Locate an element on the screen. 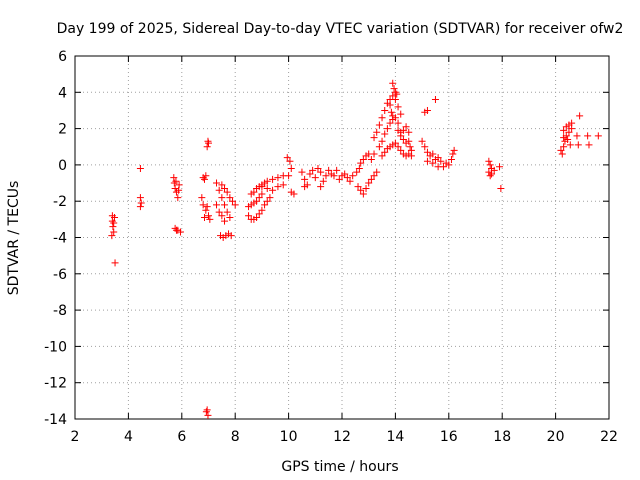 The image size is (640, 480). x-tick-label: 14 is located at coordinates (395, 437).